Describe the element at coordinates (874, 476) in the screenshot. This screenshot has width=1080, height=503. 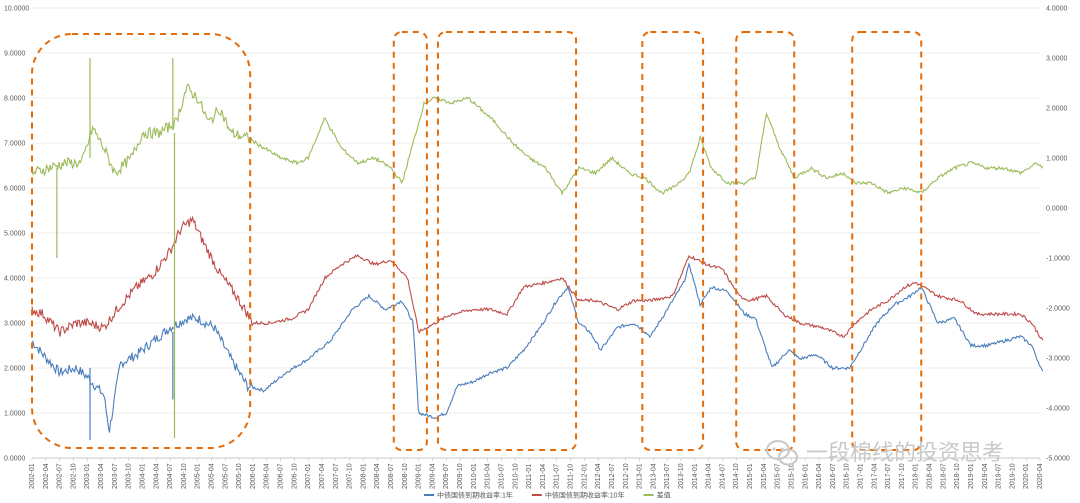
I see `x-tick-label: 2017-04` at that location.